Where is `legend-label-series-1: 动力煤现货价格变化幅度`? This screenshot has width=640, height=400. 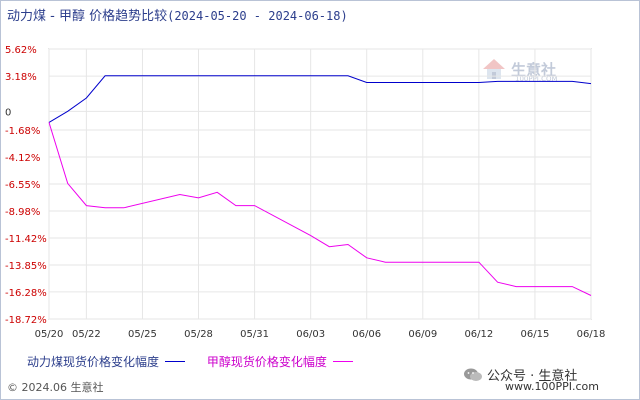
legend-label-series-1: 动力煤现货价格变化幅度 is located at coordinates (93, 362).